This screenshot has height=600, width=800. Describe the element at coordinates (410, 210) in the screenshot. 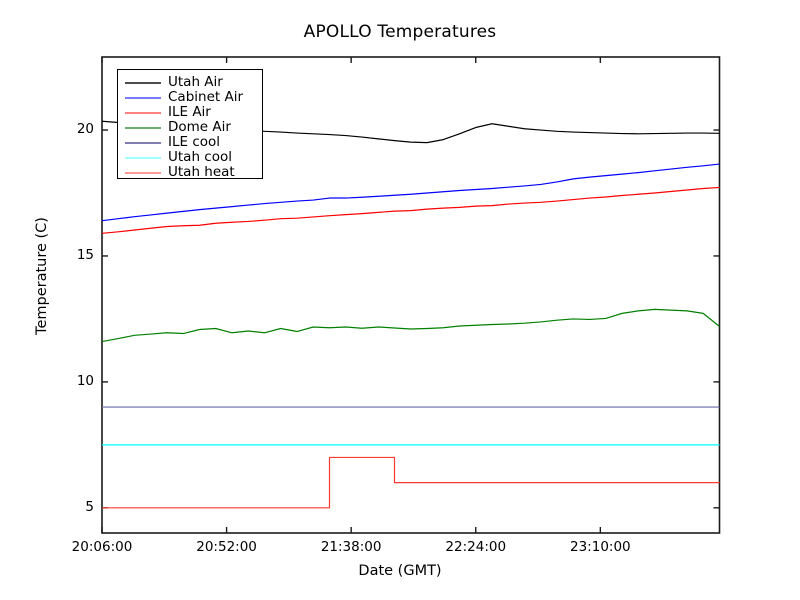

I see `series-line-ile-air` at that location.